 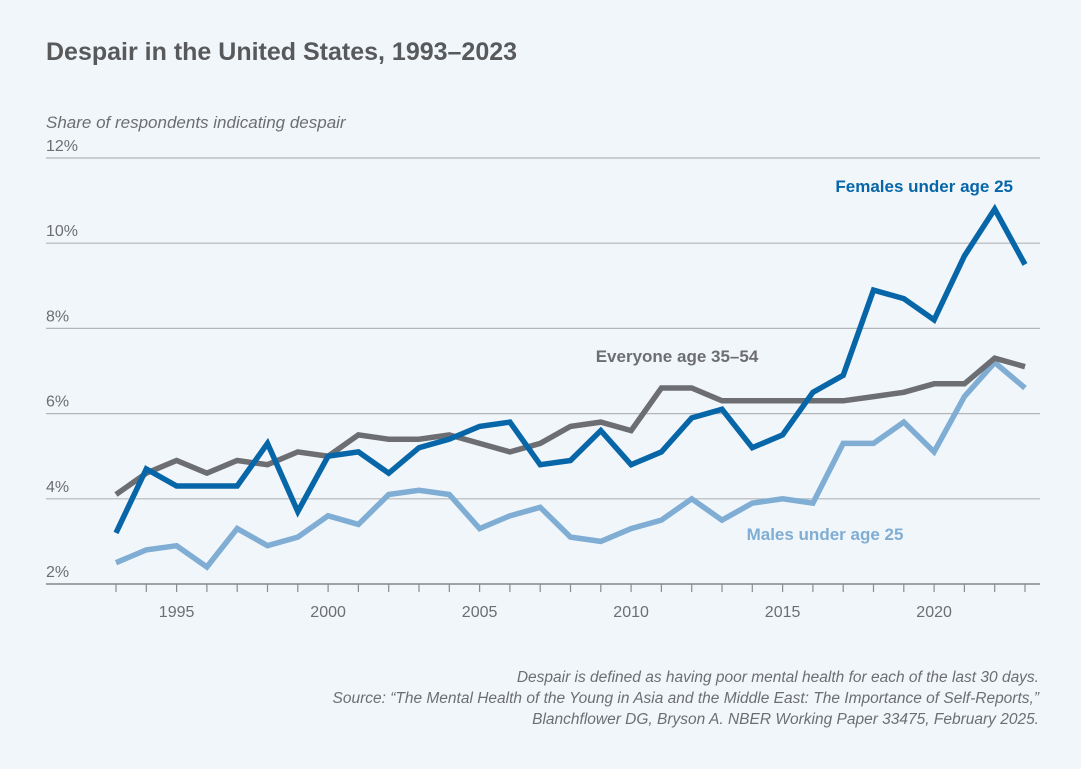 I want to click on y-tick-label: 4%, so click(x=57, y=487).